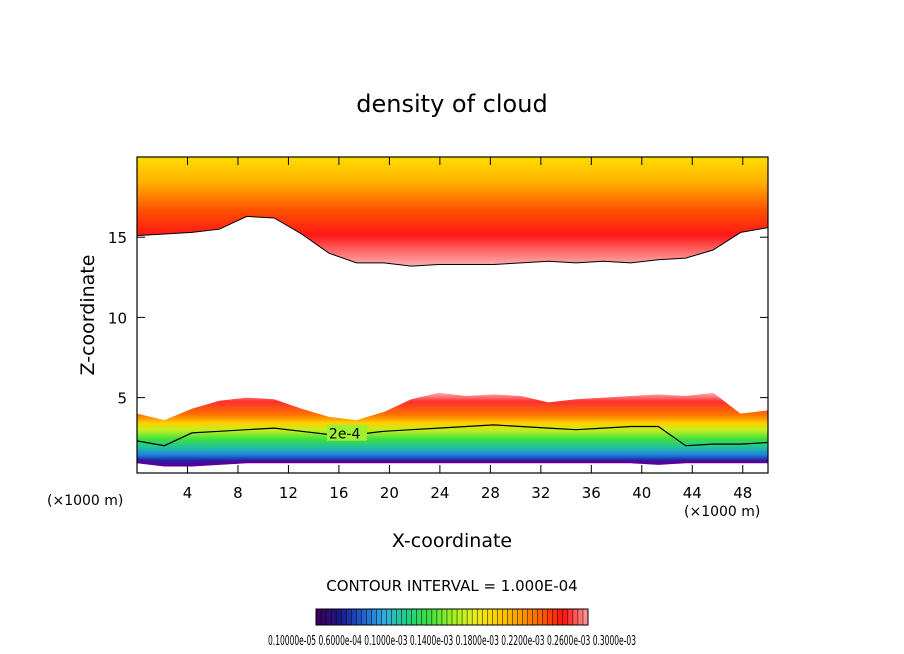  I want to click on x-tick-label: 28, so click(490, 493).